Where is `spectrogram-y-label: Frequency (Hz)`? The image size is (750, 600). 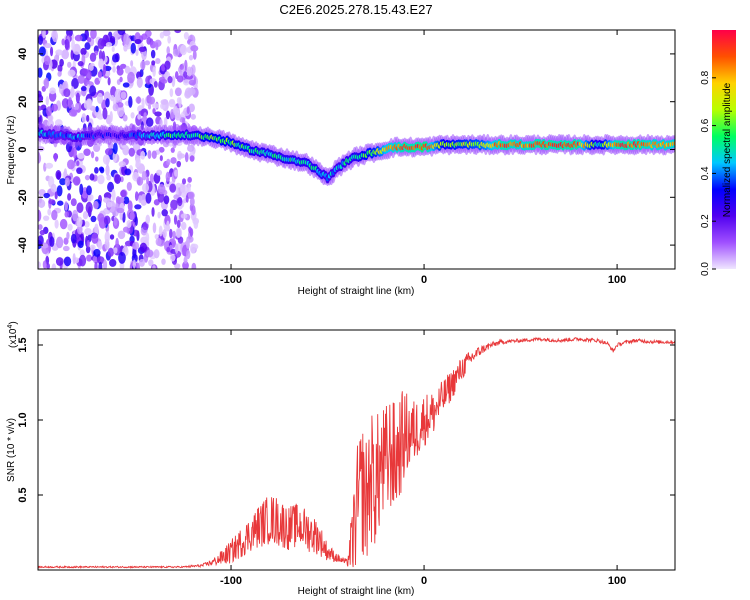 spectrogram-y-label: Frequency (Hz) is located at coordinates (11, 150).